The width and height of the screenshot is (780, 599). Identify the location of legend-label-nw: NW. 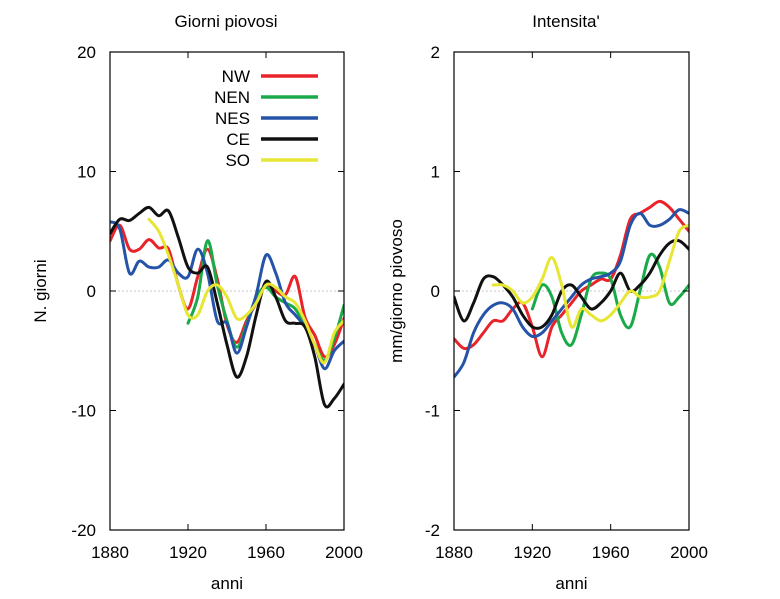
(236, 76).